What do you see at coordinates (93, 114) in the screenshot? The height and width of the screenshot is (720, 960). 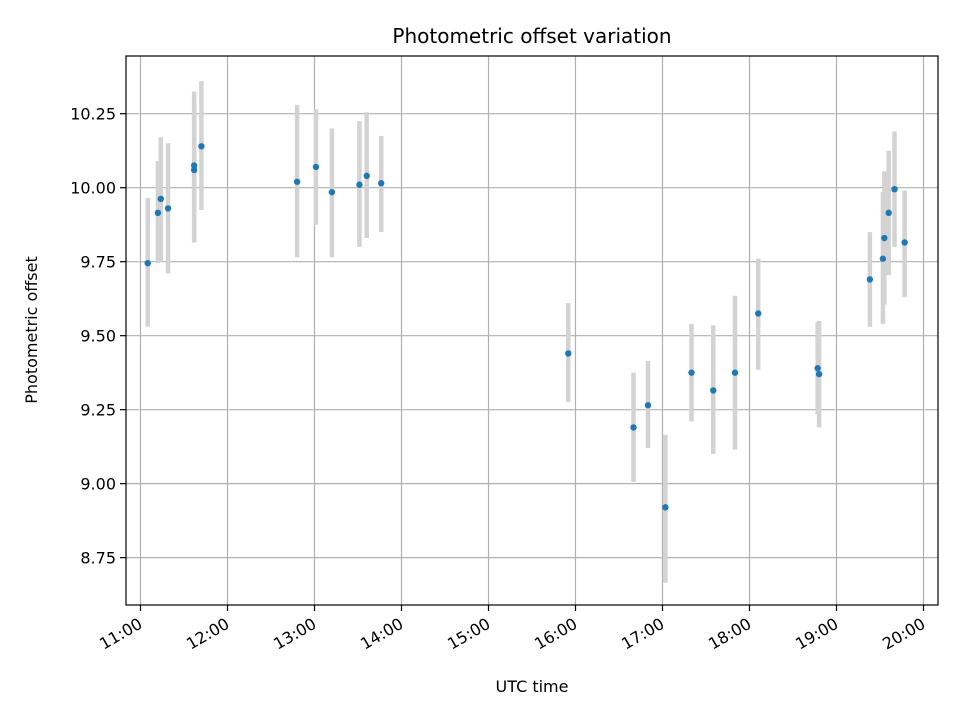 I see `y-tick-label: 10.25` at bounding box center [93, 114].